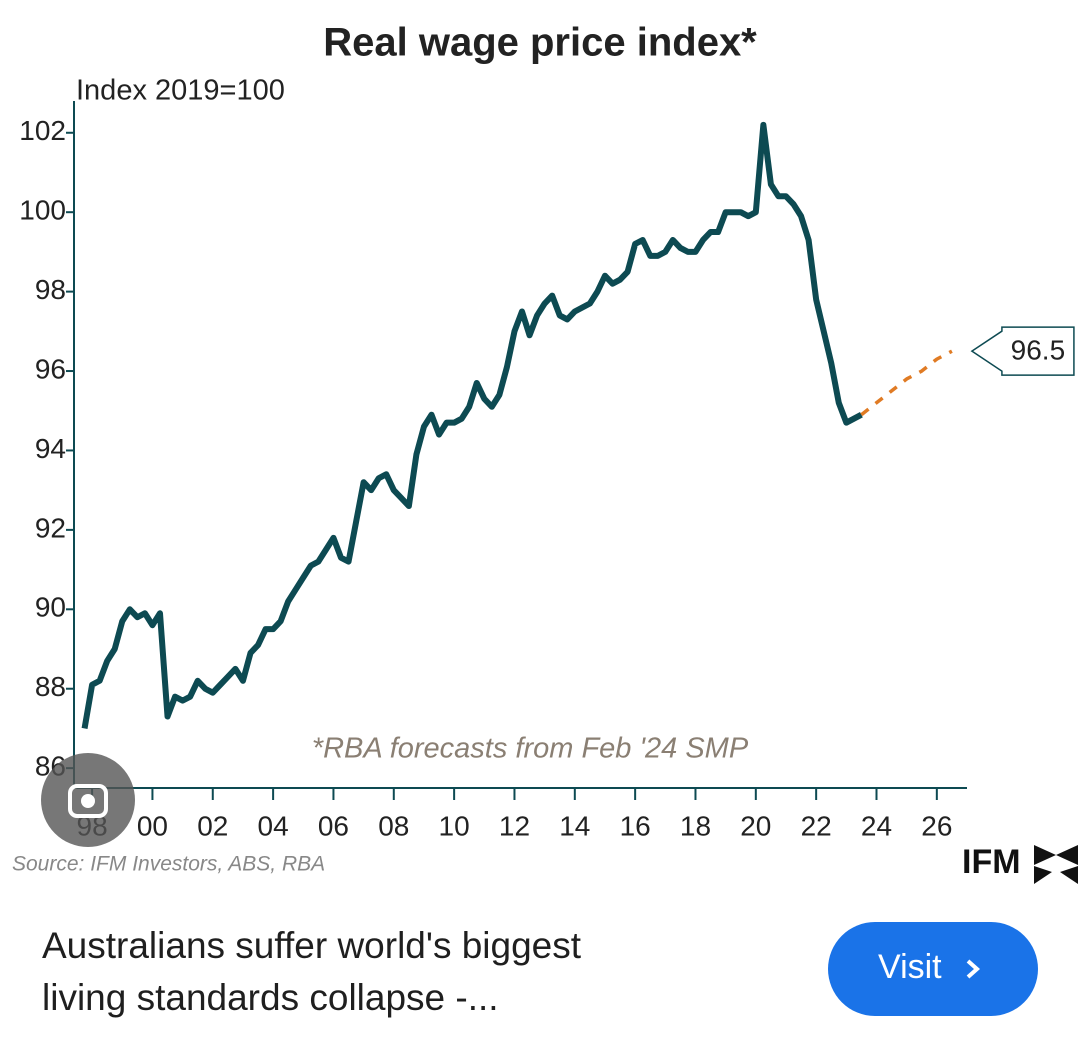 The height and width of the screenshot is (1058, 1080). Describe the element at coordinates (540, 43) in the screenshot. I see `chart-title: Real wage price index*` at that location.